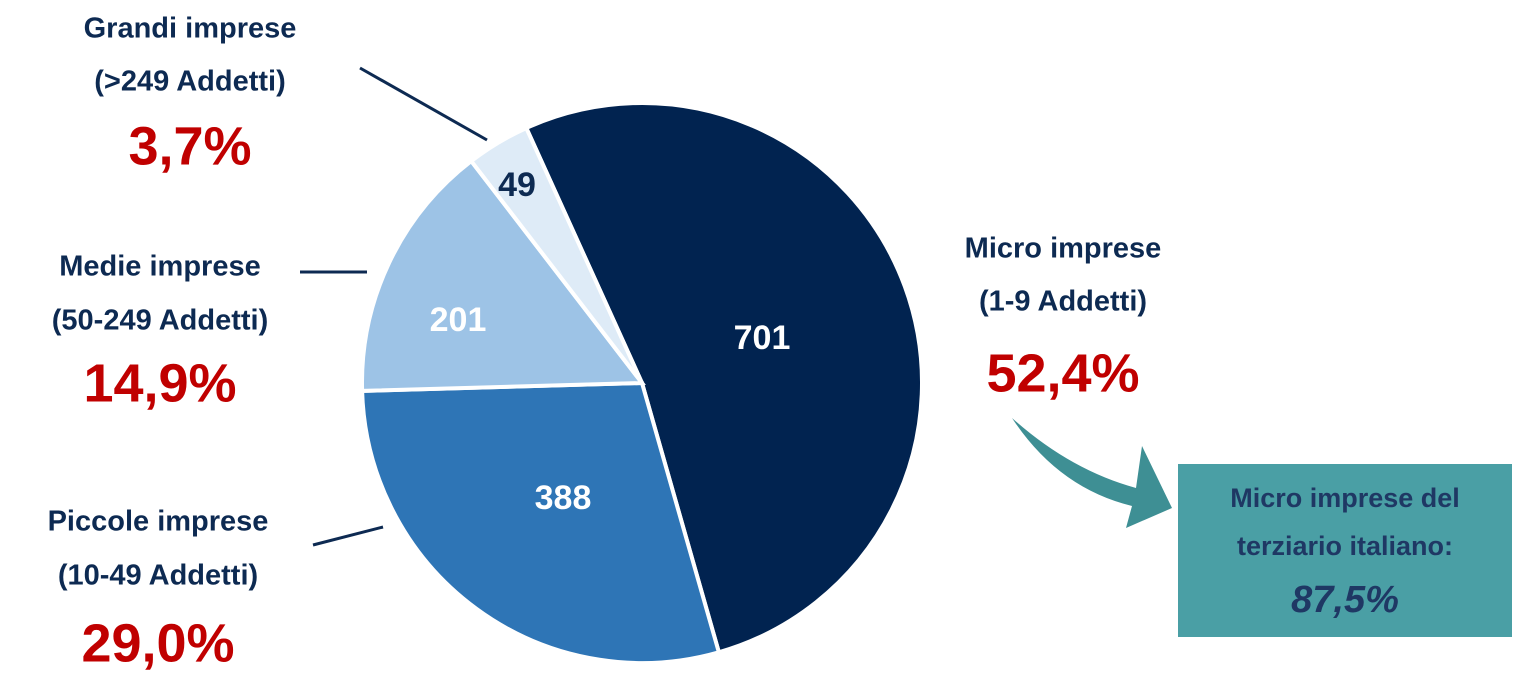 The height and width of the screenshot is (677, 1514). Describe the element at coordinates (158, 522) in the screenshot. I see `category-label: Piccole imprese` at that location.